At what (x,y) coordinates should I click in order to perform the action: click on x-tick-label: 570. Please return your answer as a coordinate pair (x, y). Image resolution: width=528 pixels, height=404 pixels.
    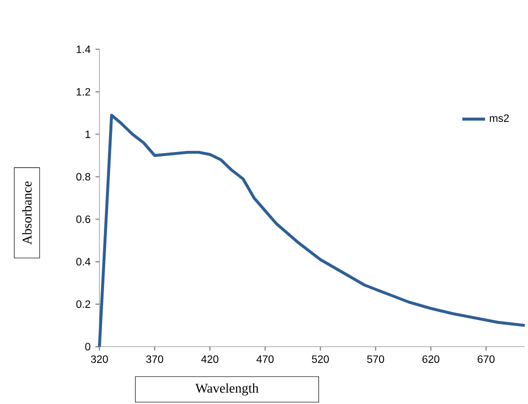
    Looking at the image, I should click on (375, 359).